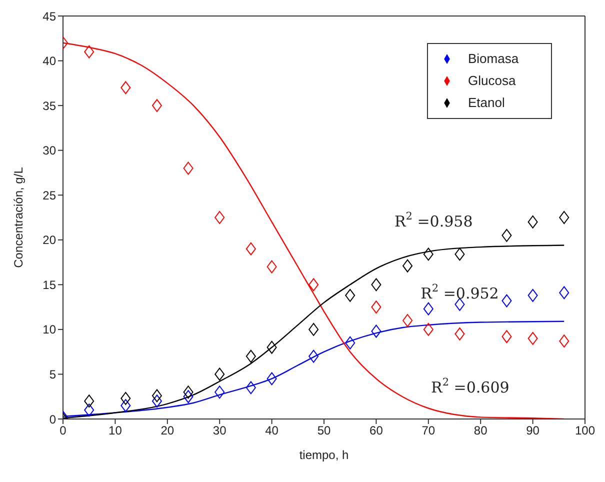  I want to click on x-tick-label: 40, so click(272, 431).